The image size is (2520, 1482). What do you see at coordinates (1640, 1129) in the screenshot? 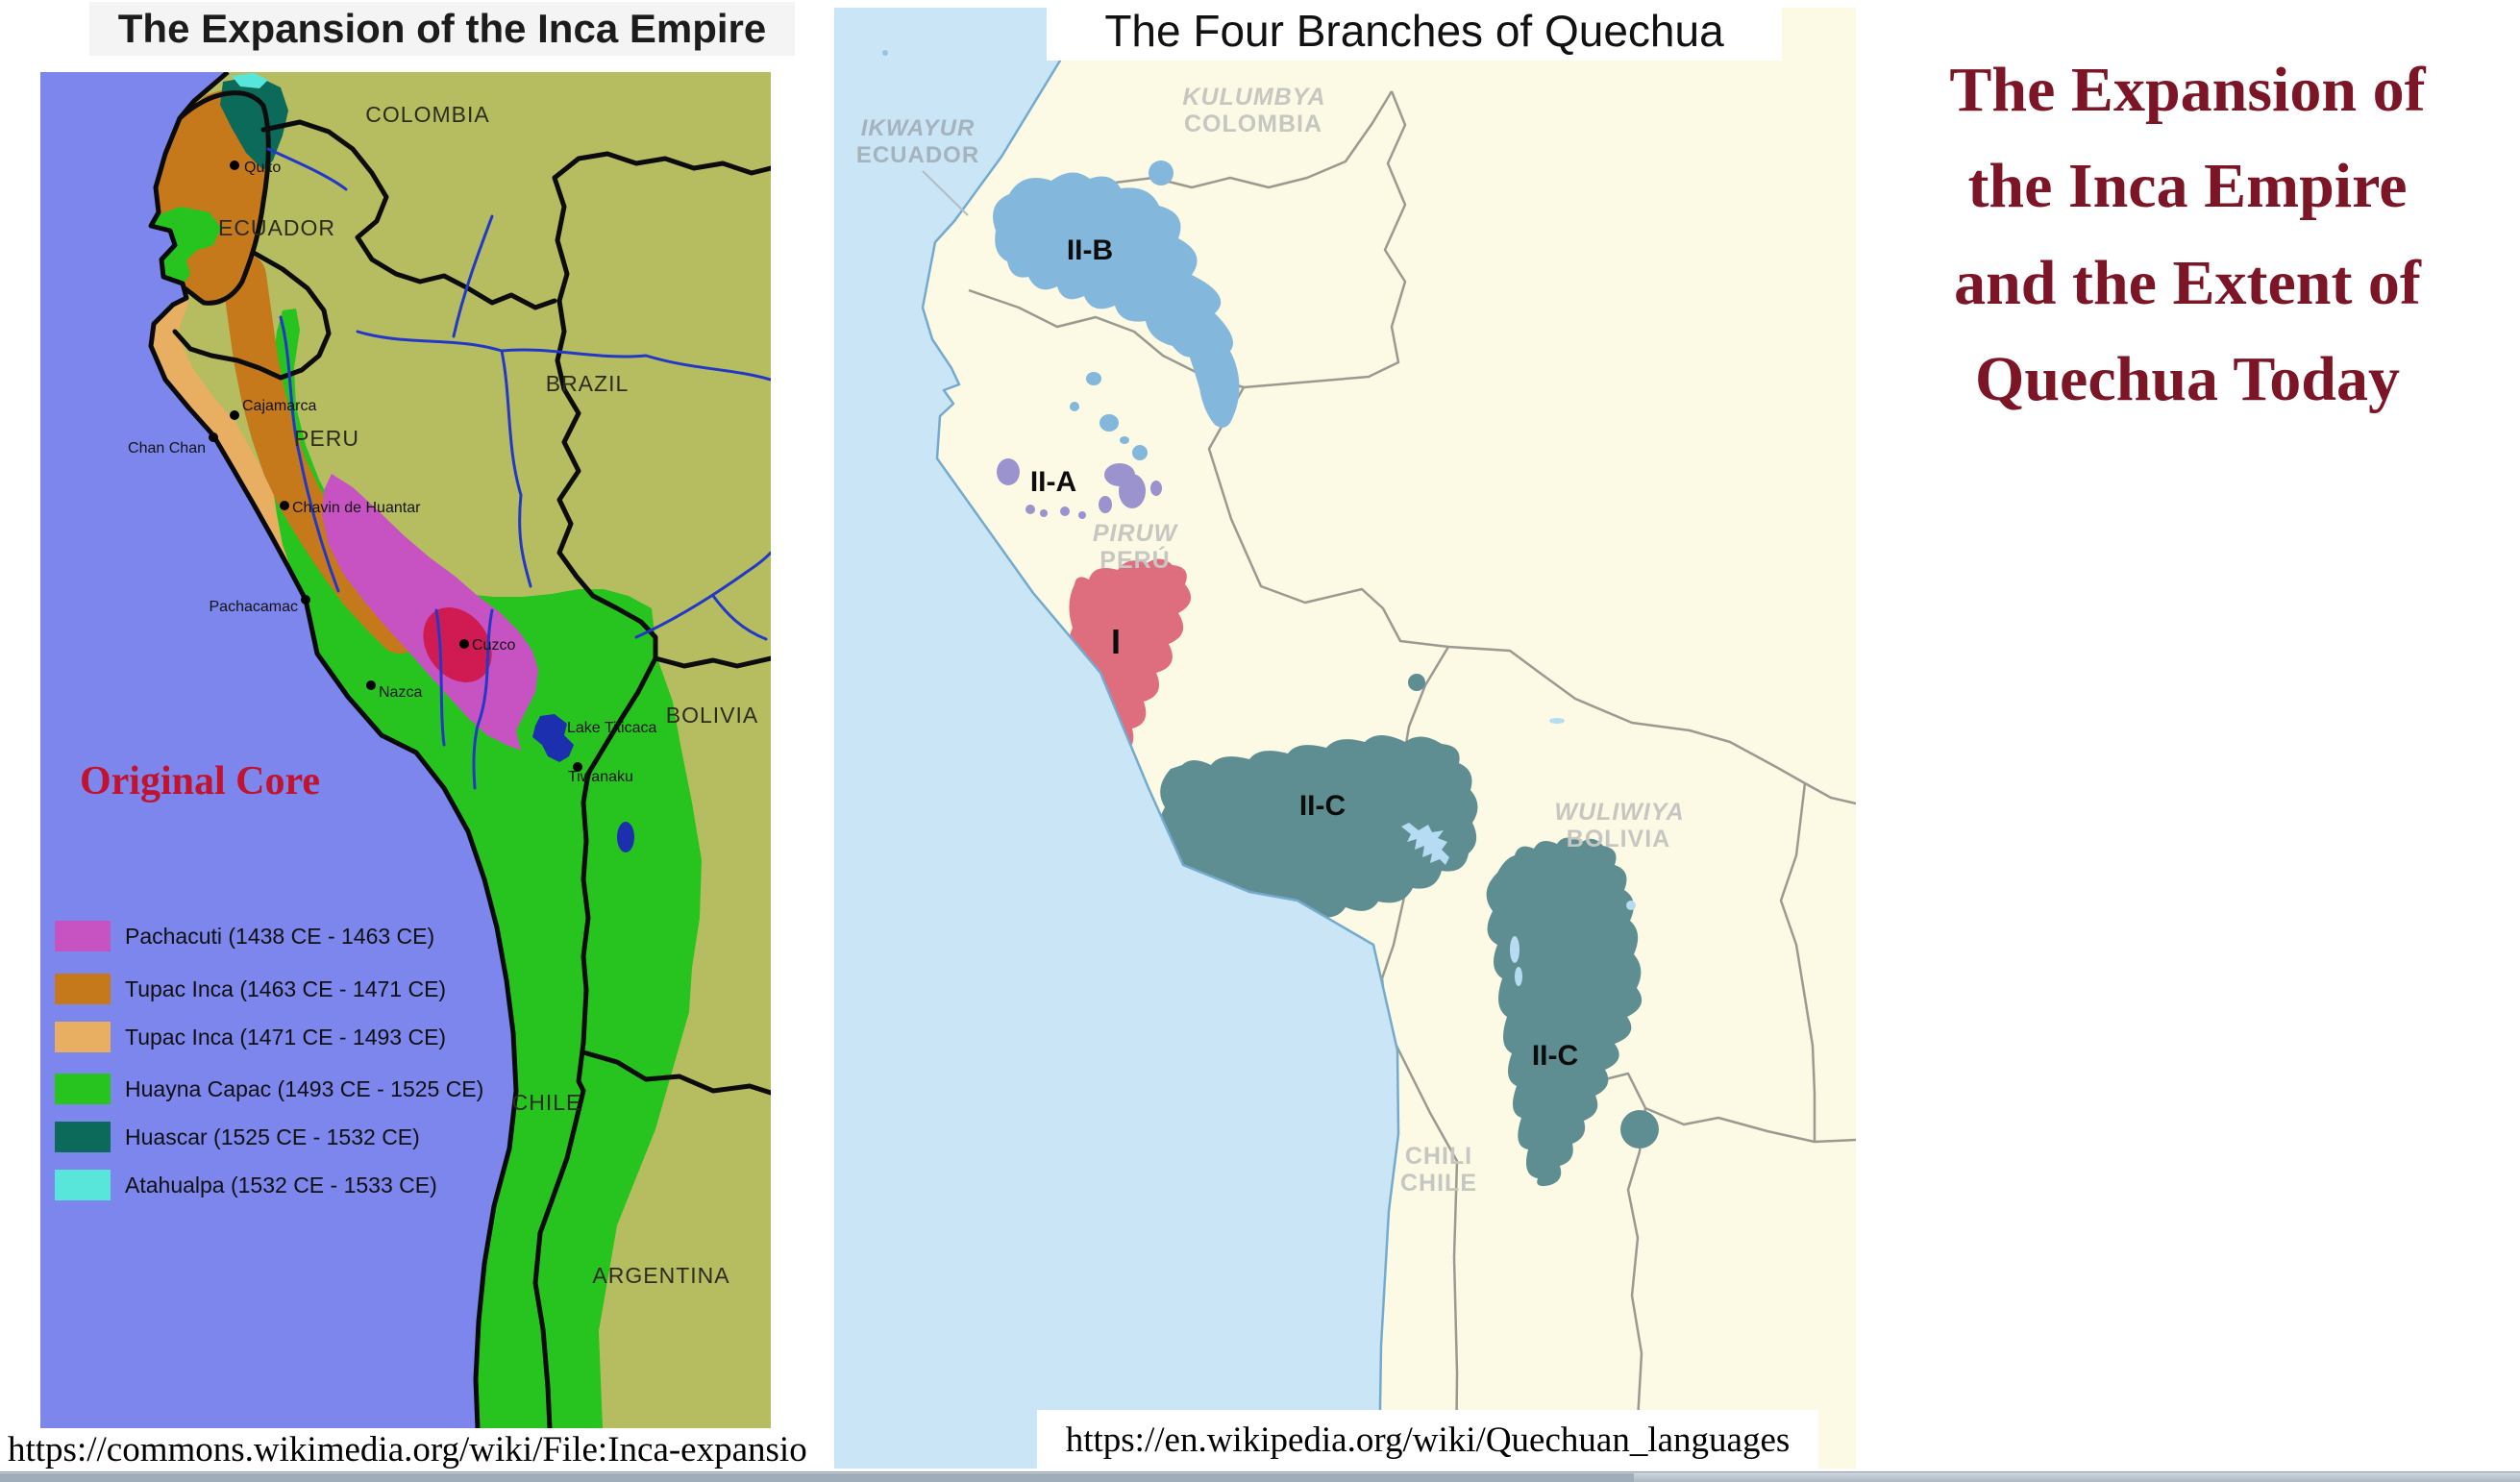
I see `region-II-C-dot-large` at bounding box center [1640, 1129].